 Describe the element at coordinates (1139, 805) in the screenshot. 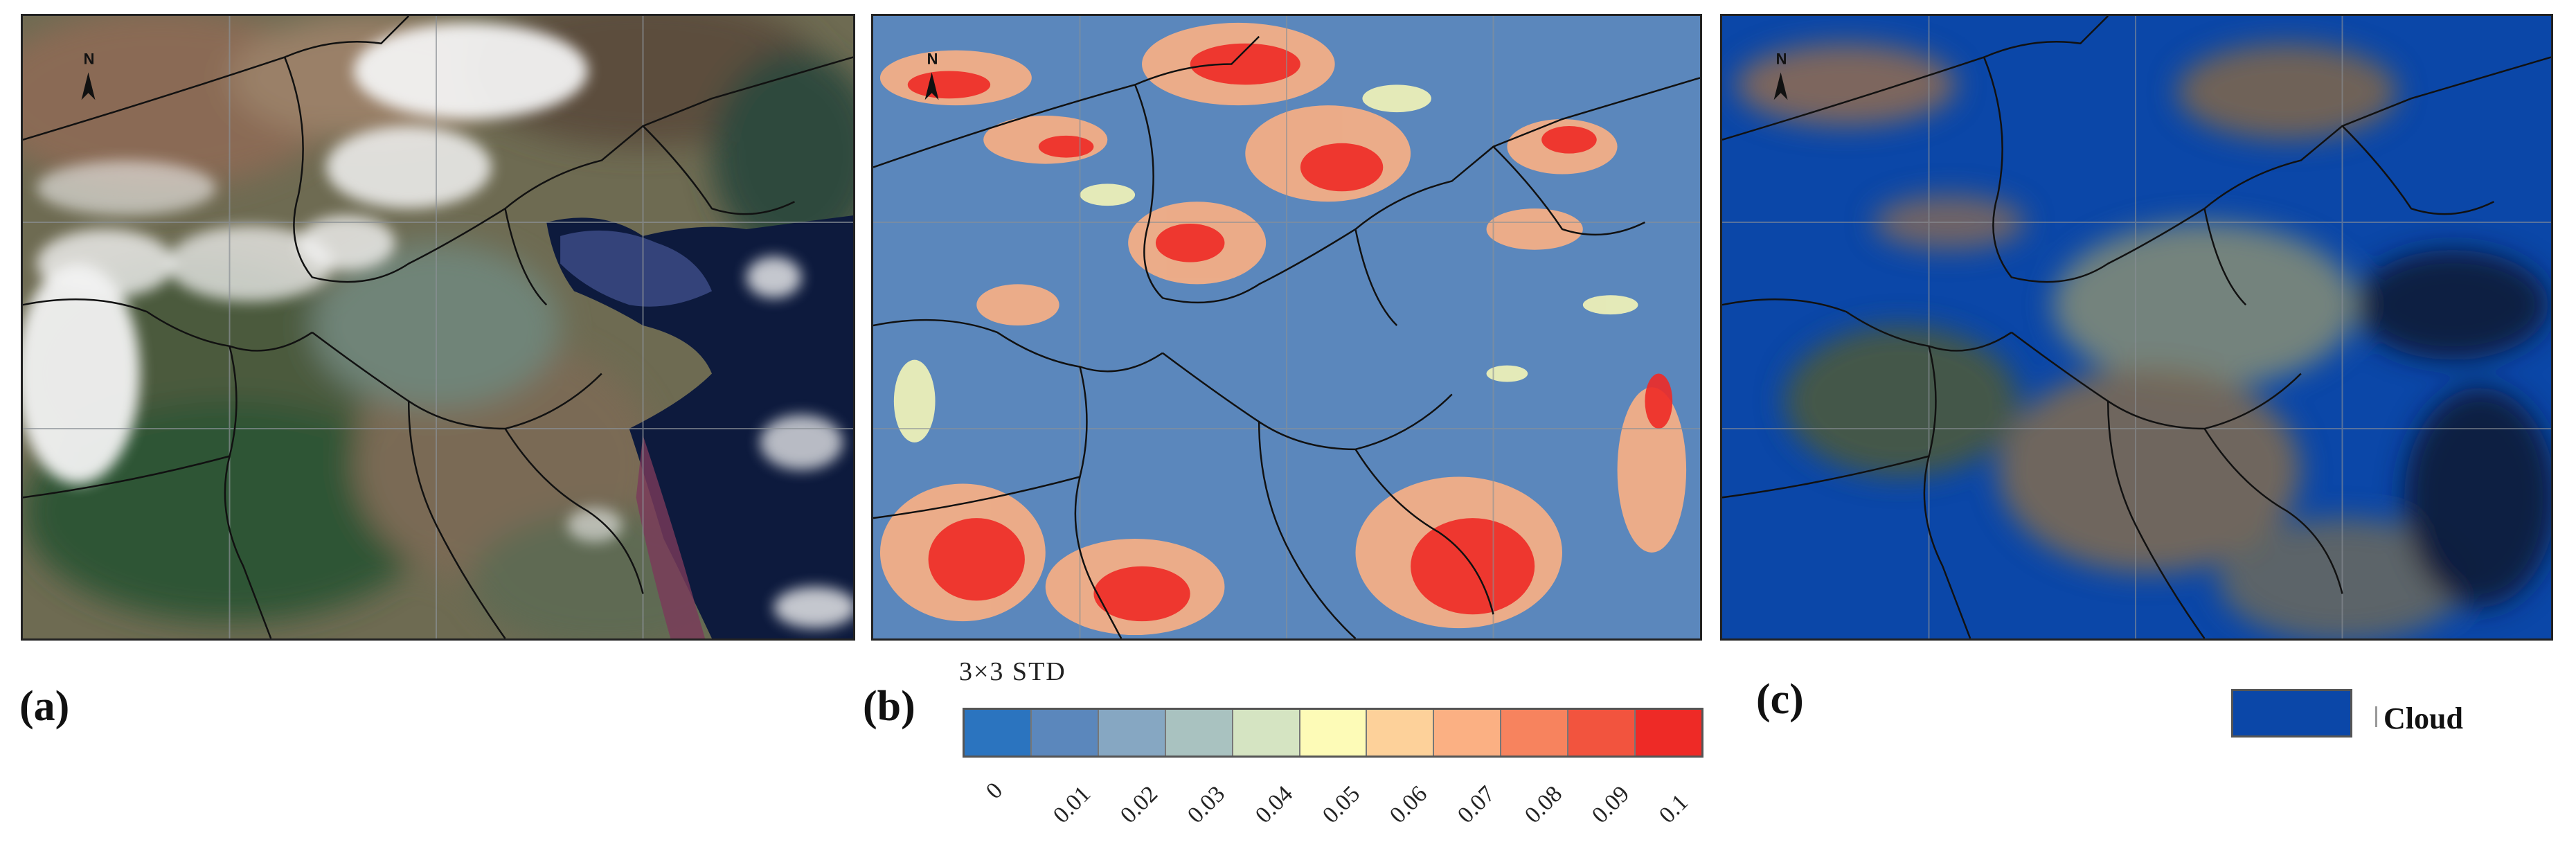

I see `colorbar-tick-label: 0.02` at that location.